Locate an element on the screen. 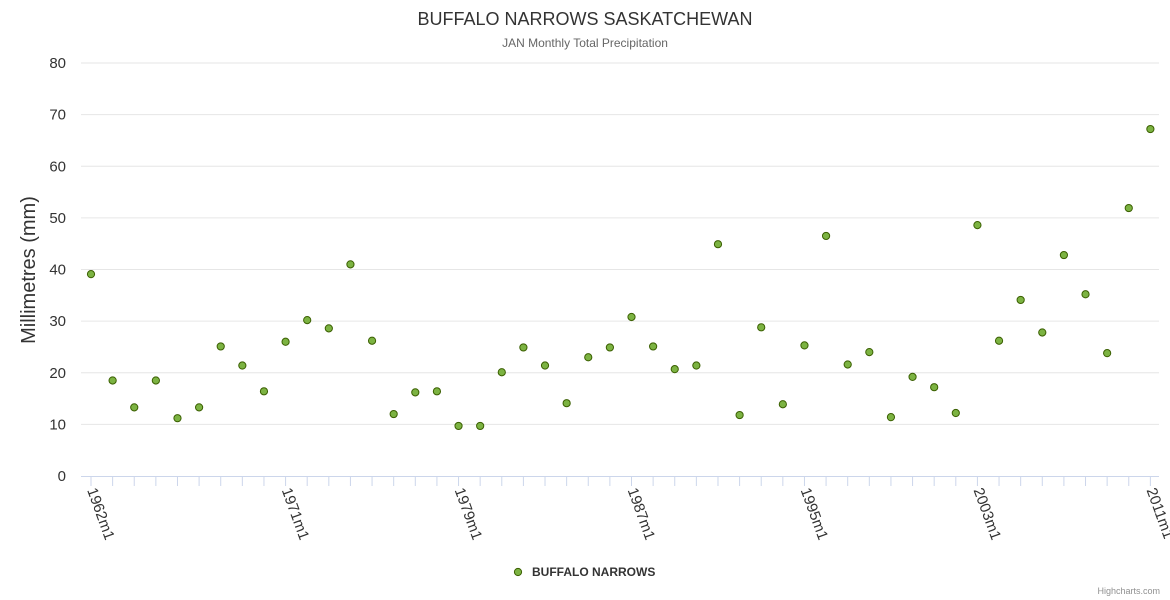  y-tick-label: 0 is located at coordinates (62, 476).